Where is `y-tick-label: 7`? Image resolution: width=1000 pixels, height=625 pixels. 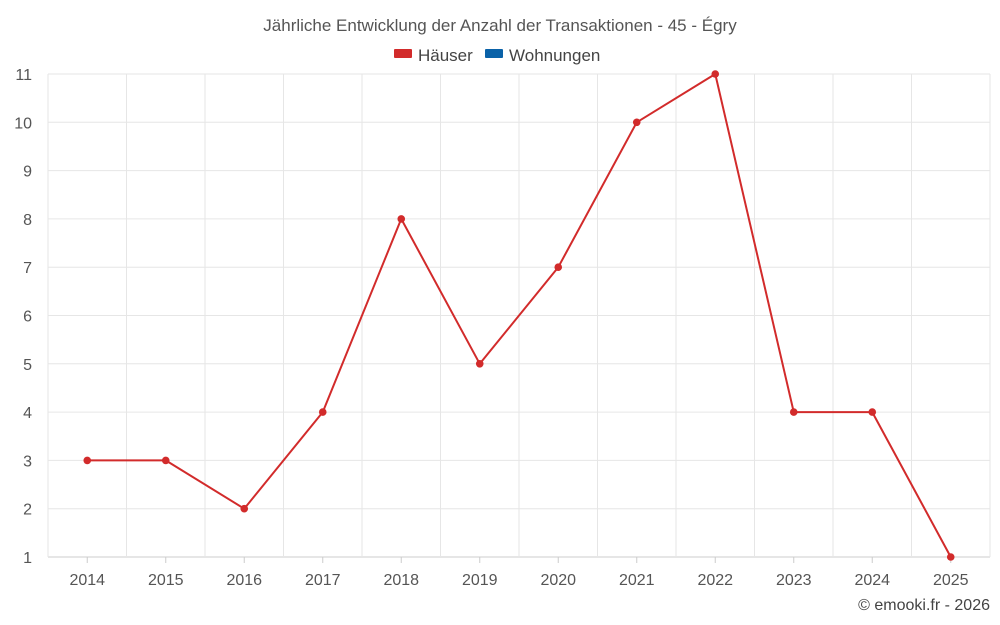
y-tick-label: 7 is located at coordinates (27, 268).